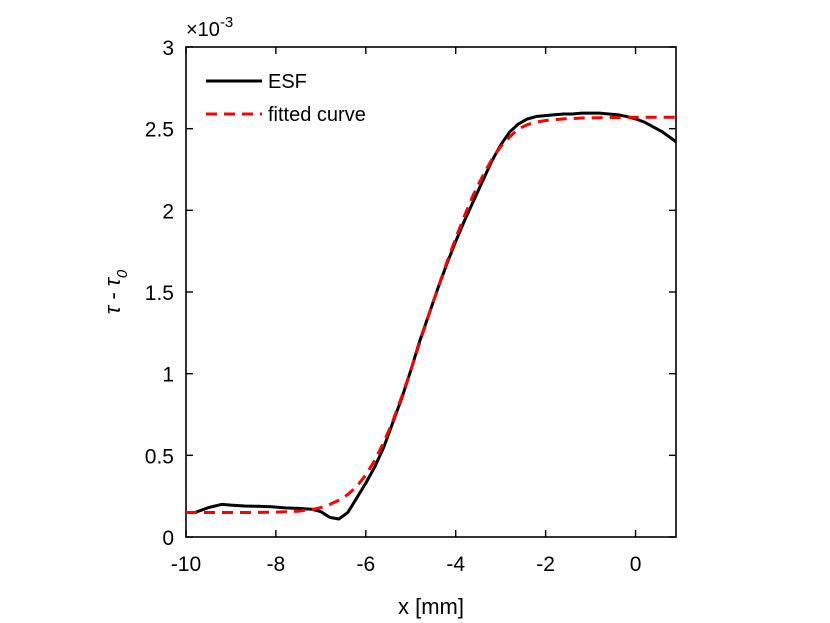 Image resolution: width=830 pixels, height=623 pixels. What do you see at coordinates (545, 564) in the screenshot?
I see `x-tick-label: -2` at bounding box center [545, 564].